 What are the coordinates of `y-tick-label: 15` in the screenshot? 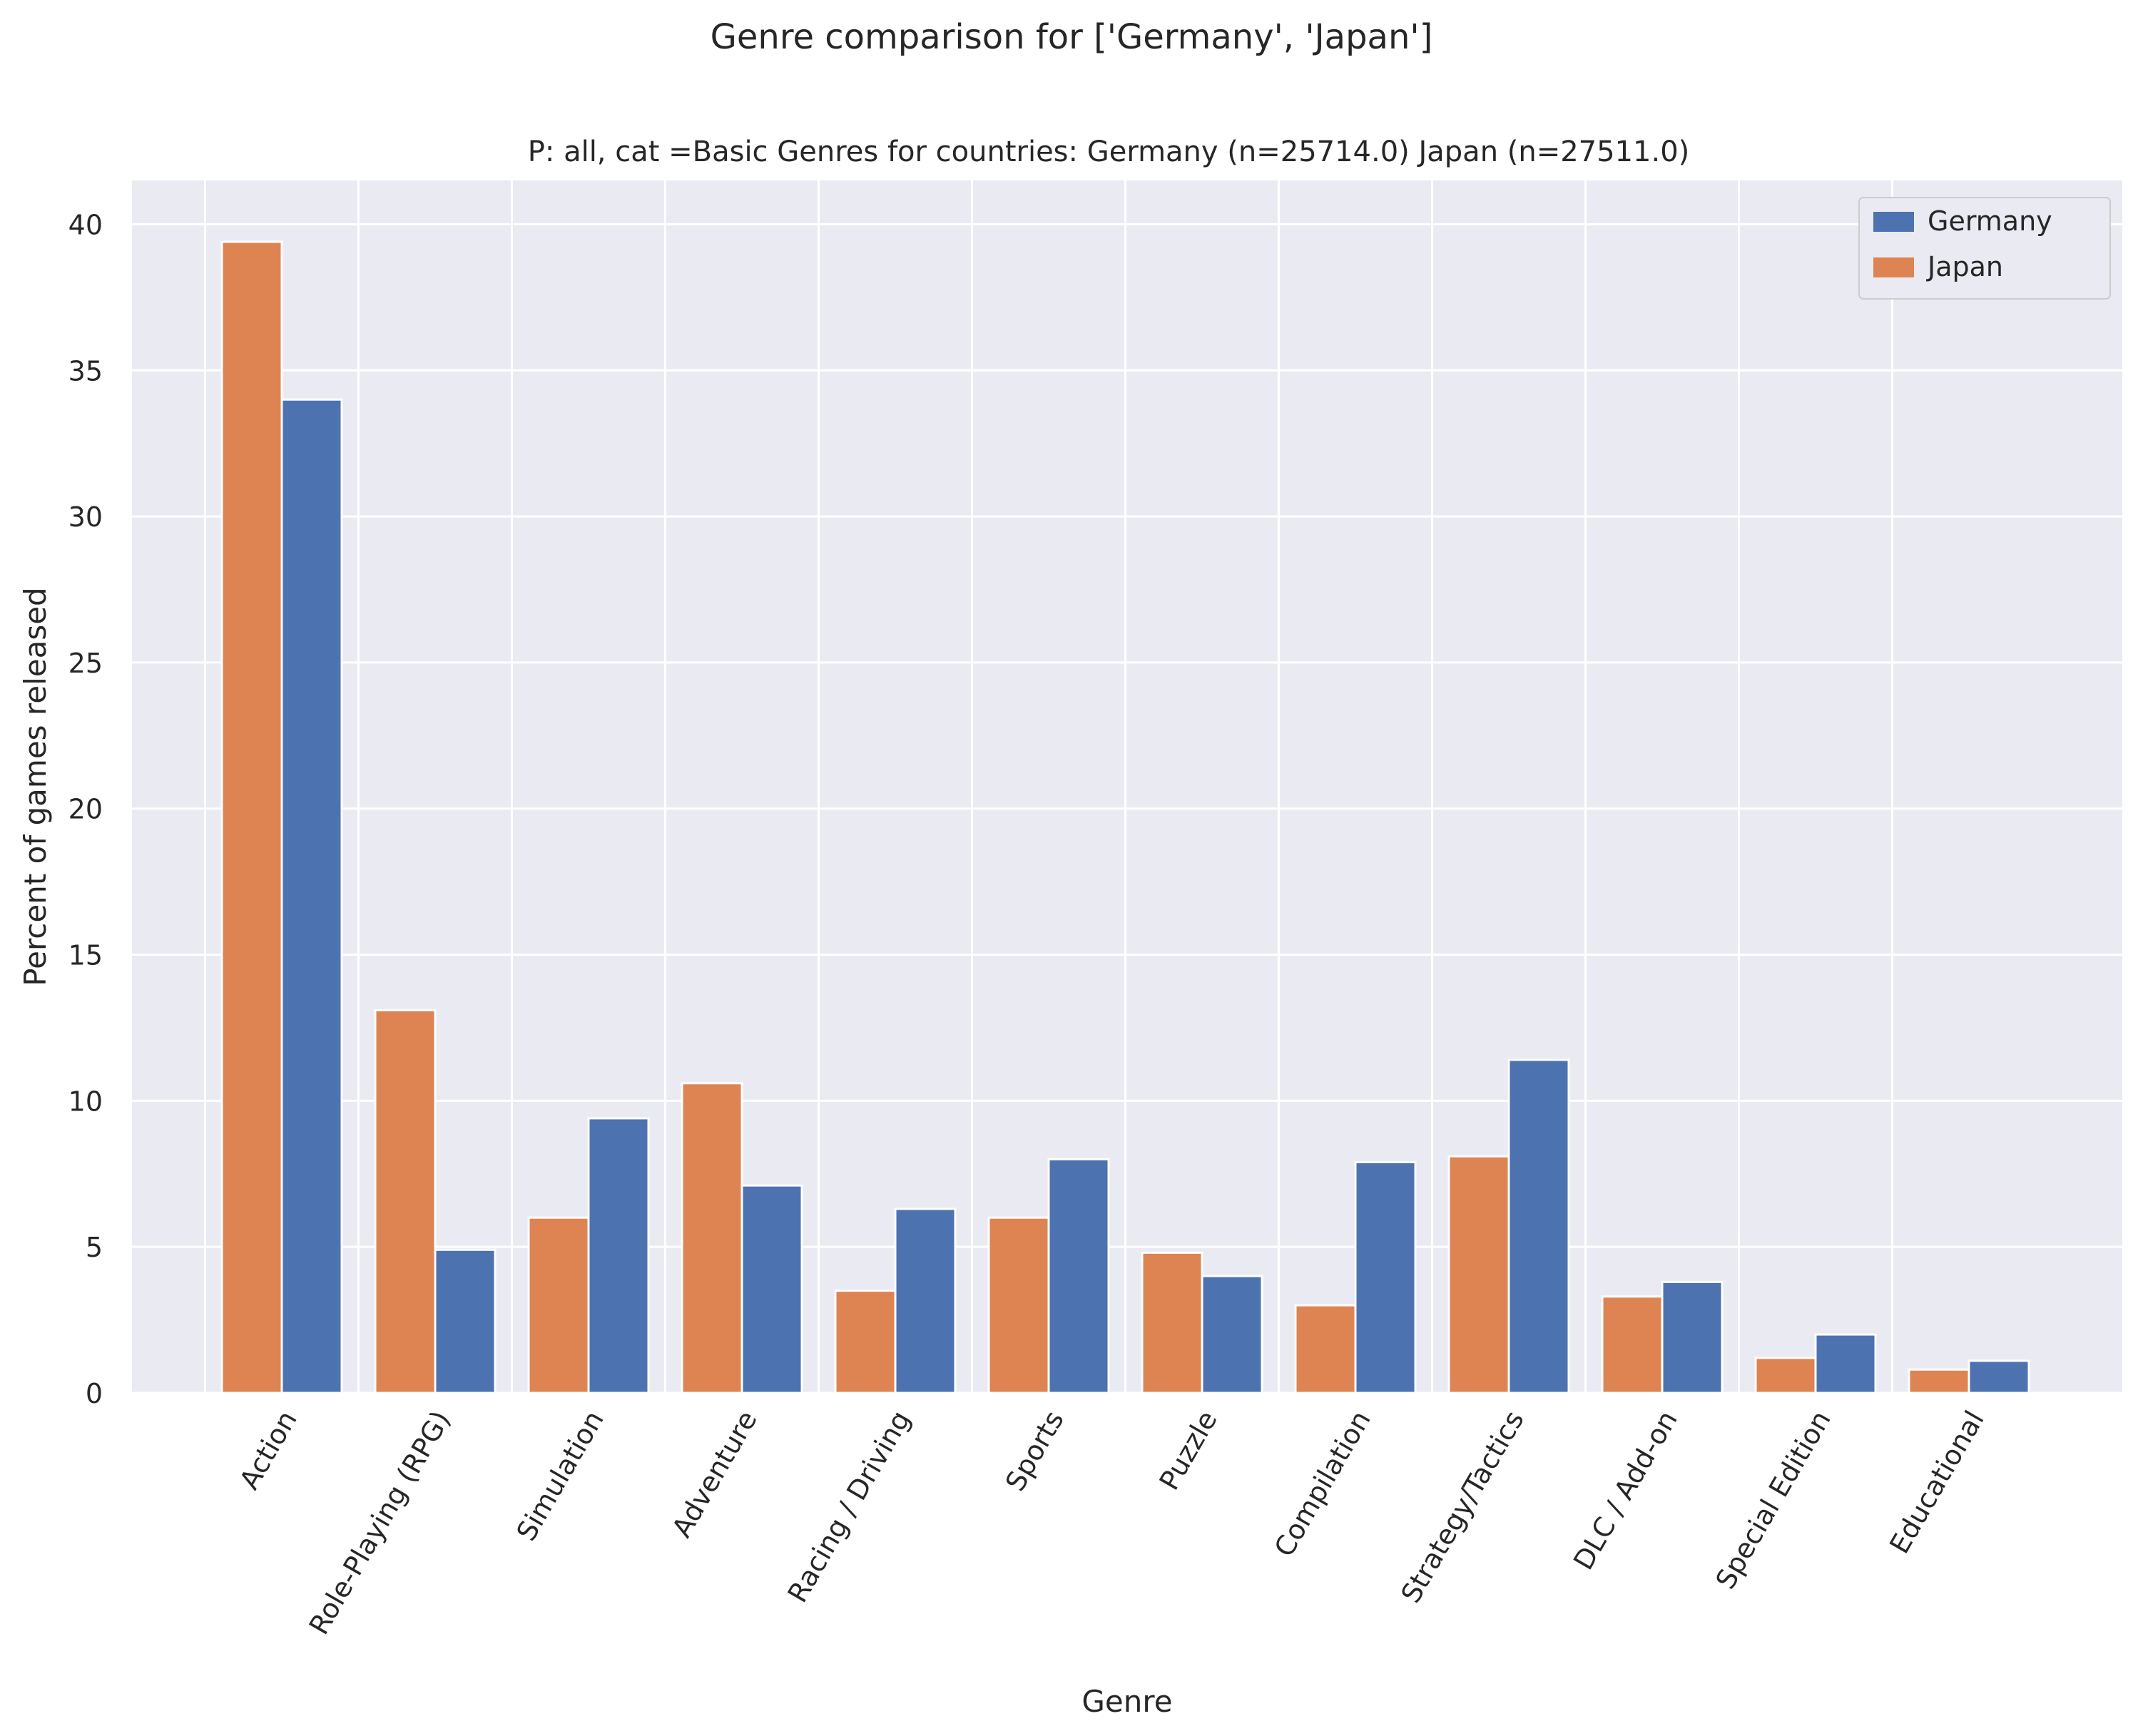 It's located at (85, 955).